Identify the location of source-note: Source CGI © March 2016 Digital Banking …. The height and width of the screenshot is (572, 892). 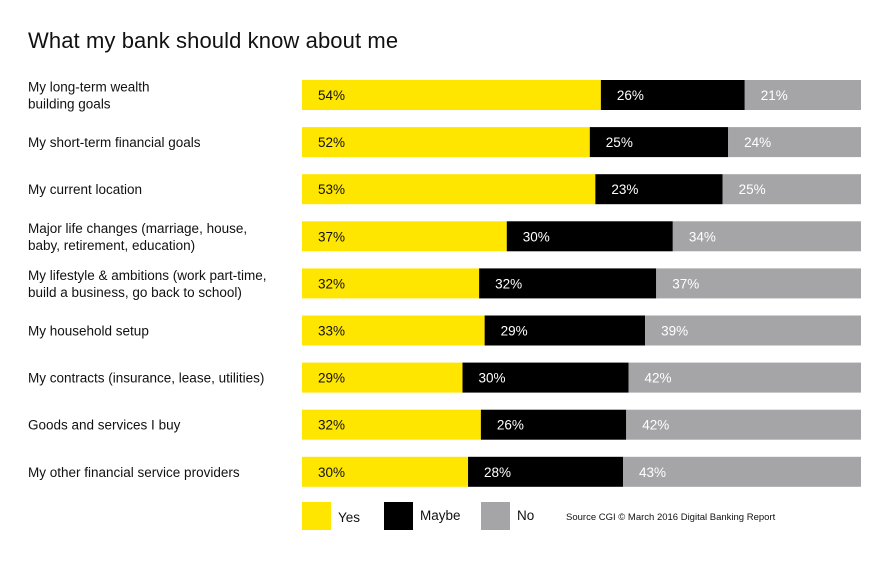
(671, 517).